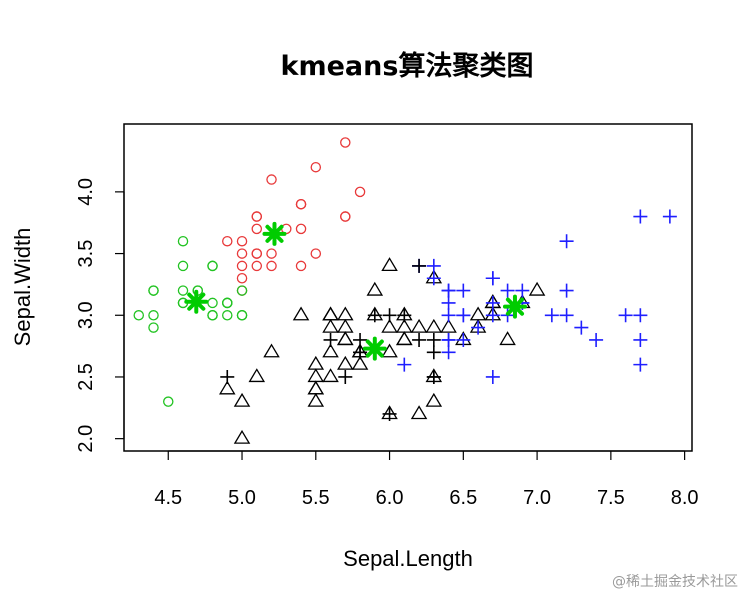 This screenshot has width=756, height=606. Describe the element at coordinates (242, 498) in the screenshot. I see `x-tick-label: 5.0` at that location.